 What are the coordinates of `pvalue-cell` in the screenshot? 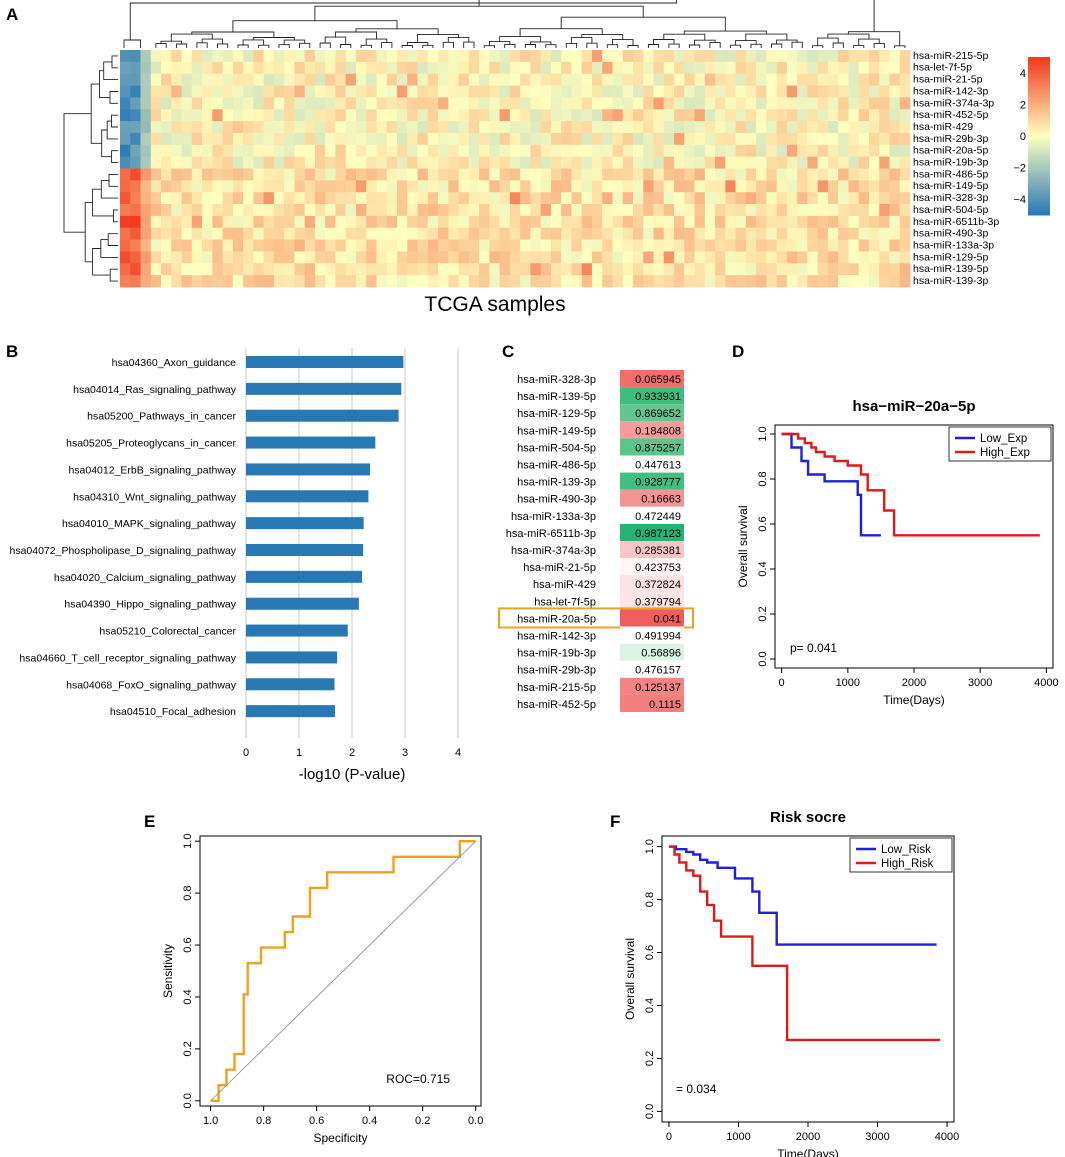 It's located at (652, 669).